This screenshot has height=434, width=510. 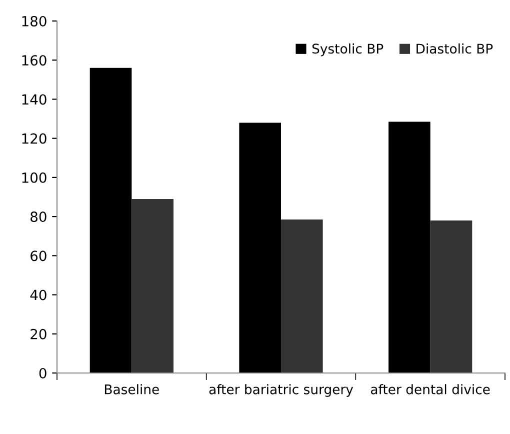 What do you see at coordinates (281, 390) in the screenshot?
I see `x-tick-label: after bariatric surgery` at bounding box center [281, 390].